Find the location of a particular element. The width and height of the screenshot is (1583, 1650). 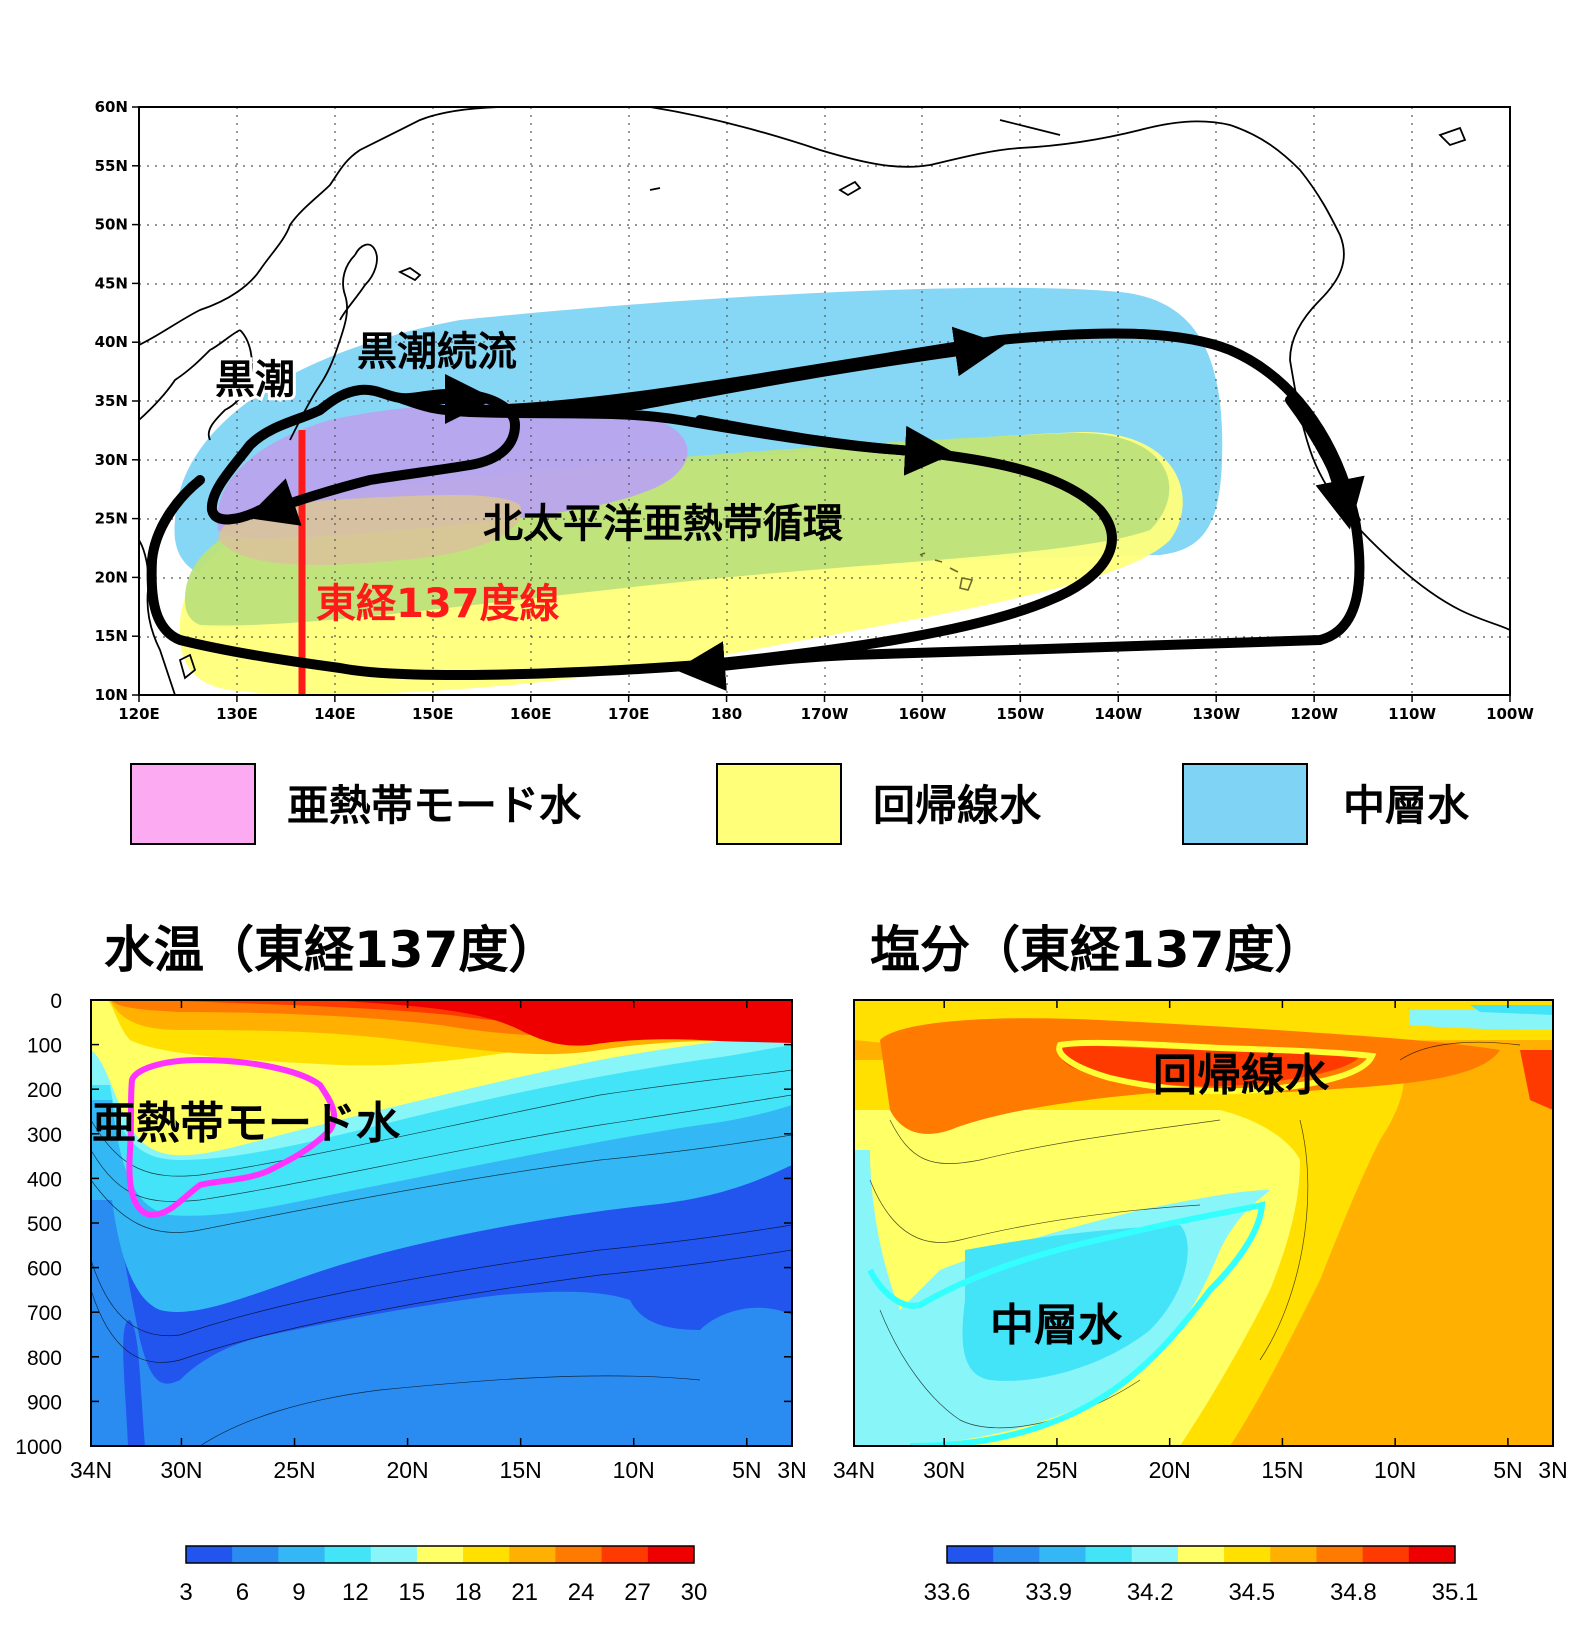

y-tick-label: 500 is located at coordinates (44, 1224).